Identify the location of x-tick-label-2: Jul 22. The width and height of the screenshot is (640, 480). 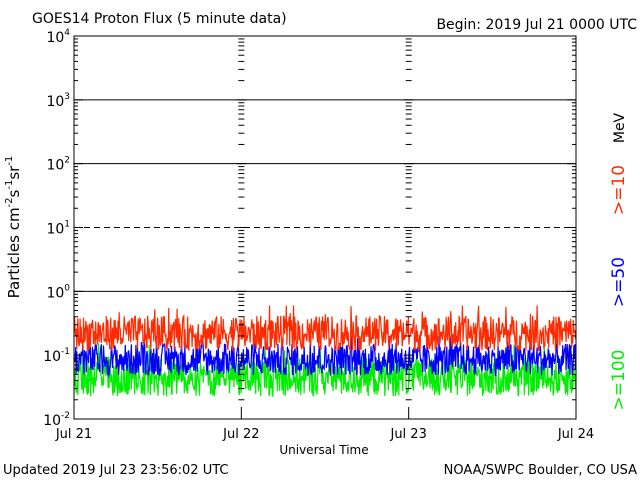
(240, 434).